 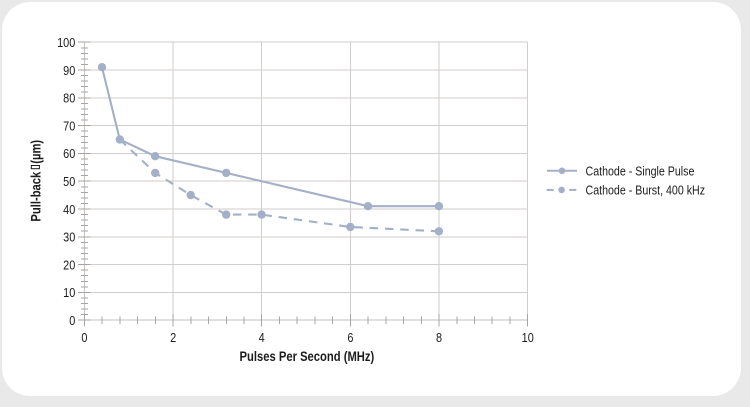 What do you see at coordinates (640, 171) in the screenshot?
I see `svg-text: Cathode - Single Pulse` at bounding box center [640, 171].